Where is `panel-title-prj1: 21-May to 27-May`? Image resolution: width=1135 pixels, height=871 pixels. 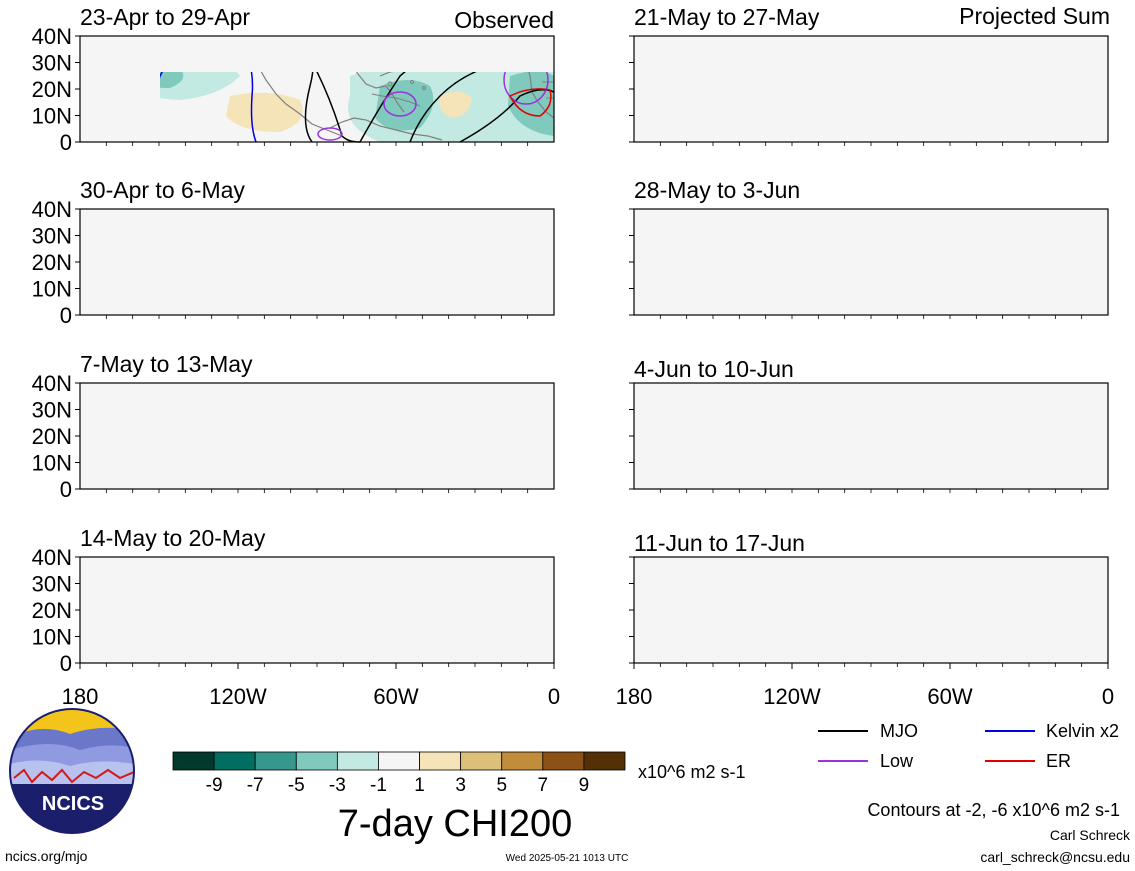
panel-title-prj1: 21-May to 27-May is located at coordinates (727, 17).